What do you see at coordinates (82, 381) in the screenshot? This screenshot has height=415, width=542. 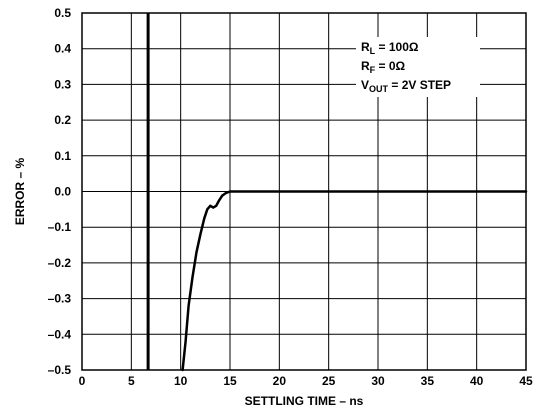 I see `x-tick-label: 0` at bounding box center [82, 381].